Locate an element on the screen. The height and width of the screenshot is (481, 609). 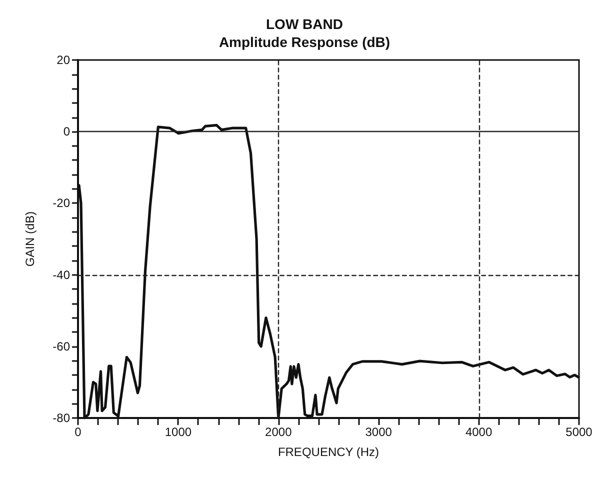
y-tick-label: -40 is located at coordinates (61, 275).